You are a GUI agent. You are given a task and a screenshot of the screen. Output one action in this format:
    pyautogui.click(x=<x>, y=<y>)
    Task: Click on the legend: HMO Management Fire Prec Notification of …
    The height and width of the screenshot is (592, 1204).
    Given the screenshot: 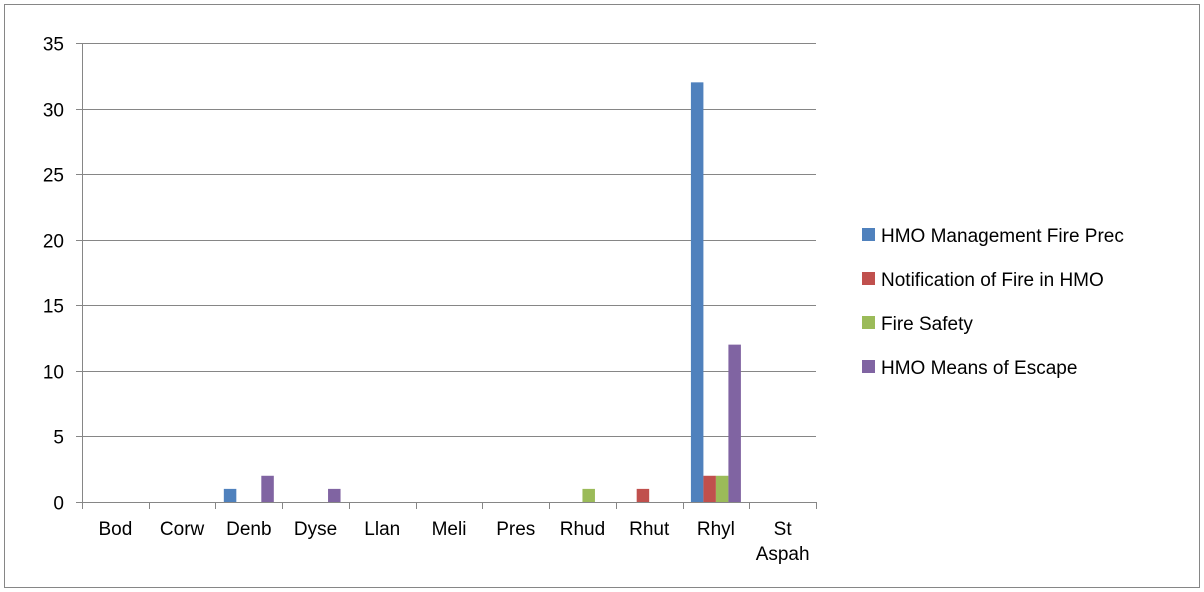 What is the action you would take?
    pyautogui.click(x=993, y=302)
    